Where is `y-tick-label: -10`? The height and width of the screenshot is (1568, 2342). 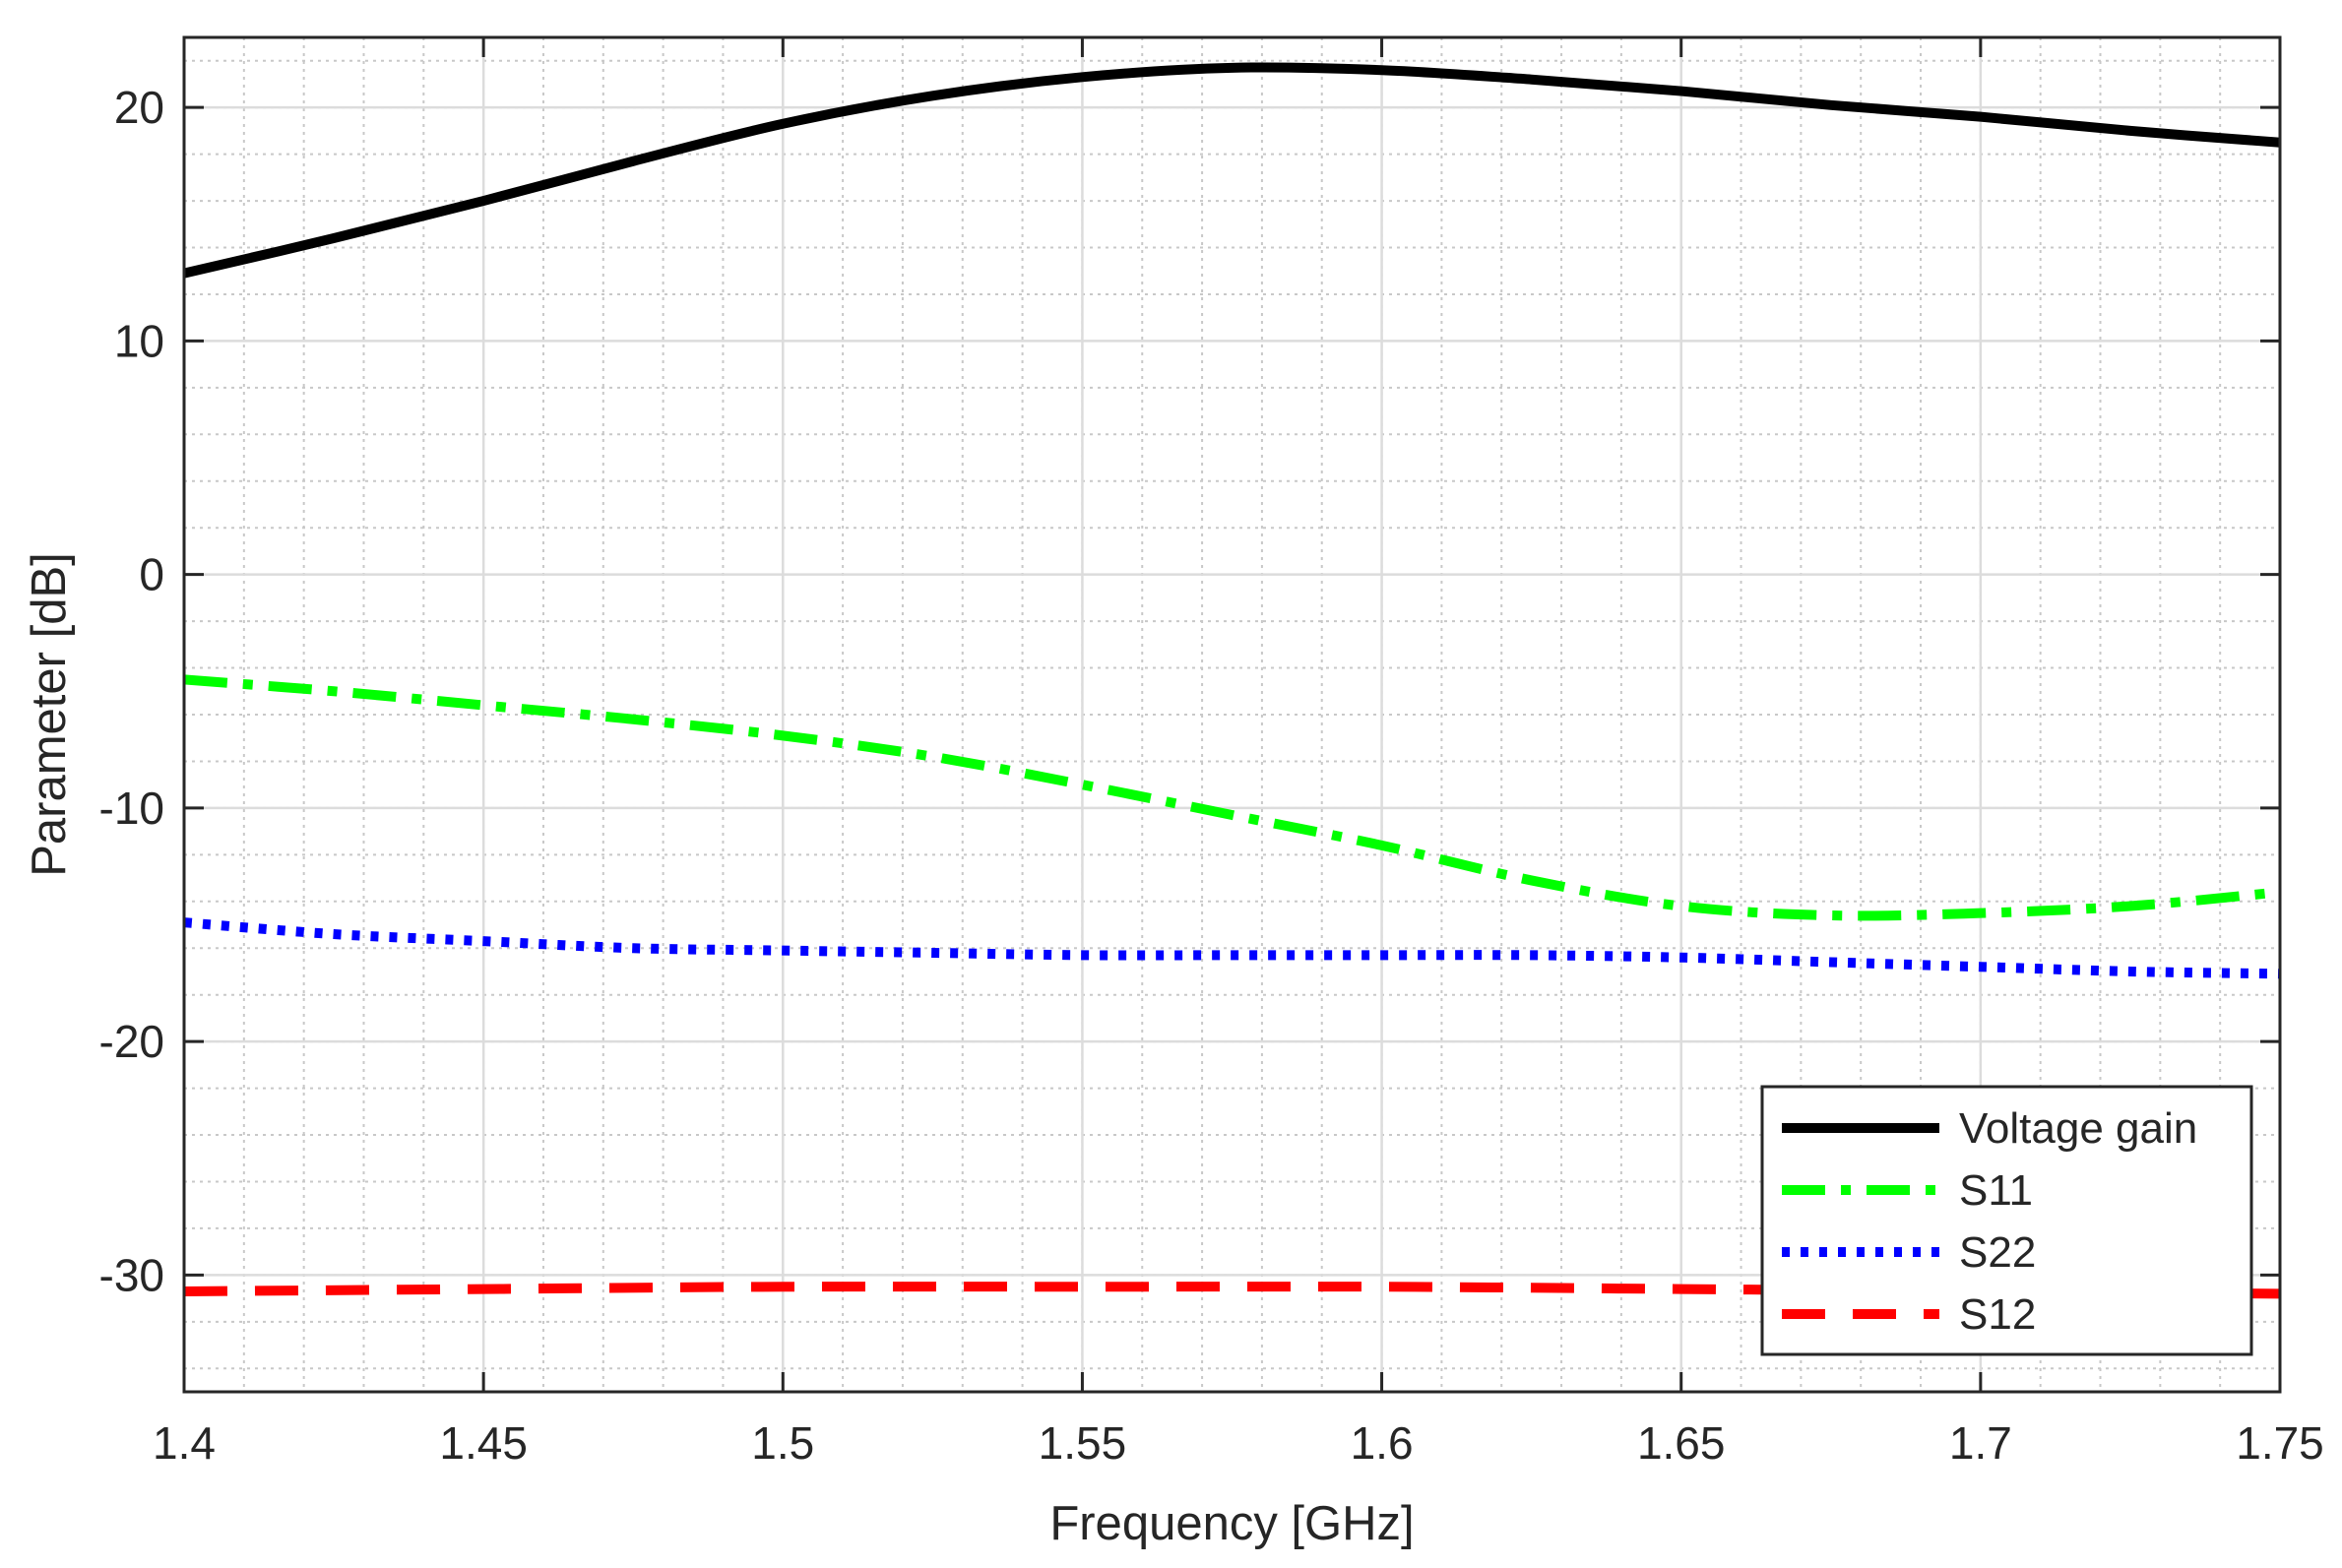 y-tick-label: -10 is located at coordinates (131, 808).